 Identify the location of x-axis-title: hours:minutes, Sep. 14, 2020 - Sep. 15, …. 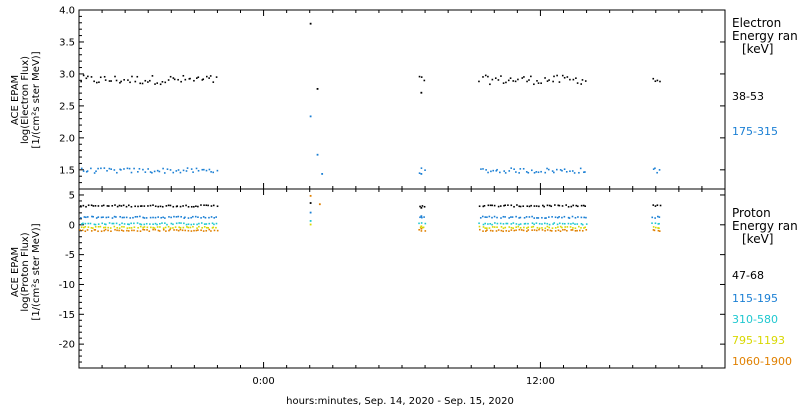
(400, 401).